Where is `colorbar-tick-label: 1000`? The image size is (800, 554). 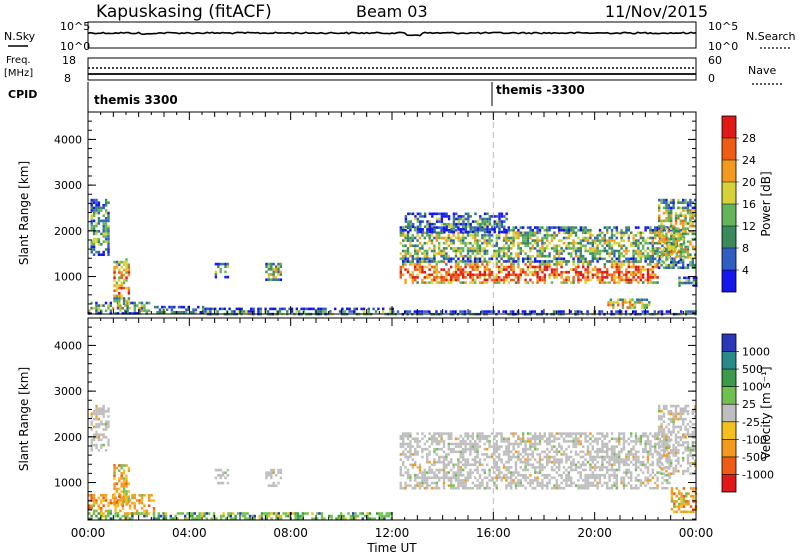
colorbar-tick-label: 1000 is located at coordinates (756, 352).